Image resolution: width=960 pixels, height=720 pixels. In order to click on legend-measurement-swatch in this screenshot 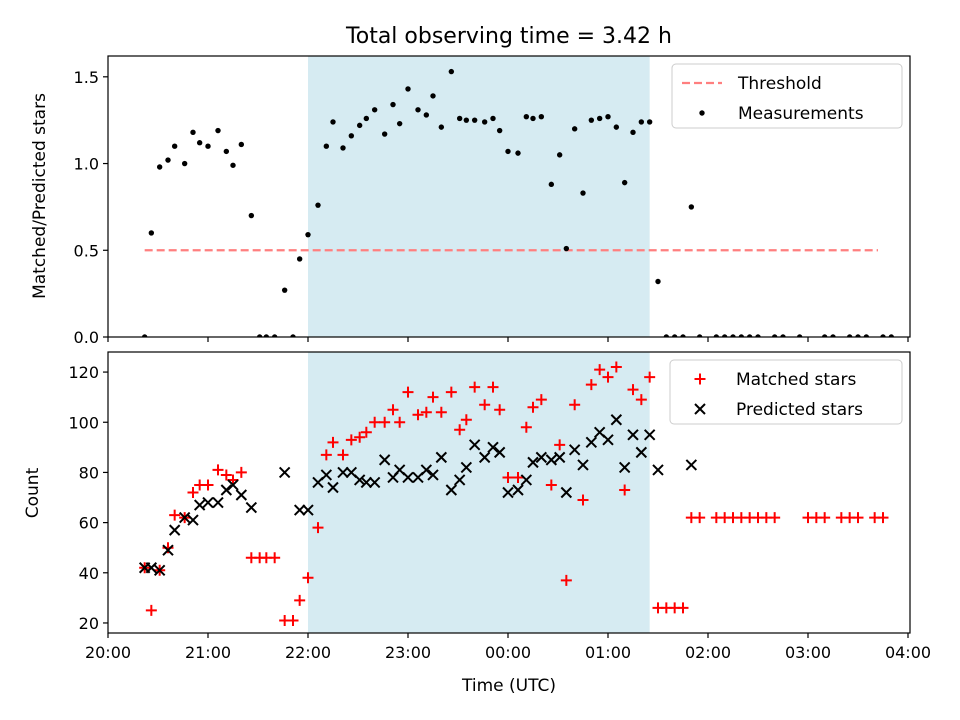, I will do `click(702, 113)`.